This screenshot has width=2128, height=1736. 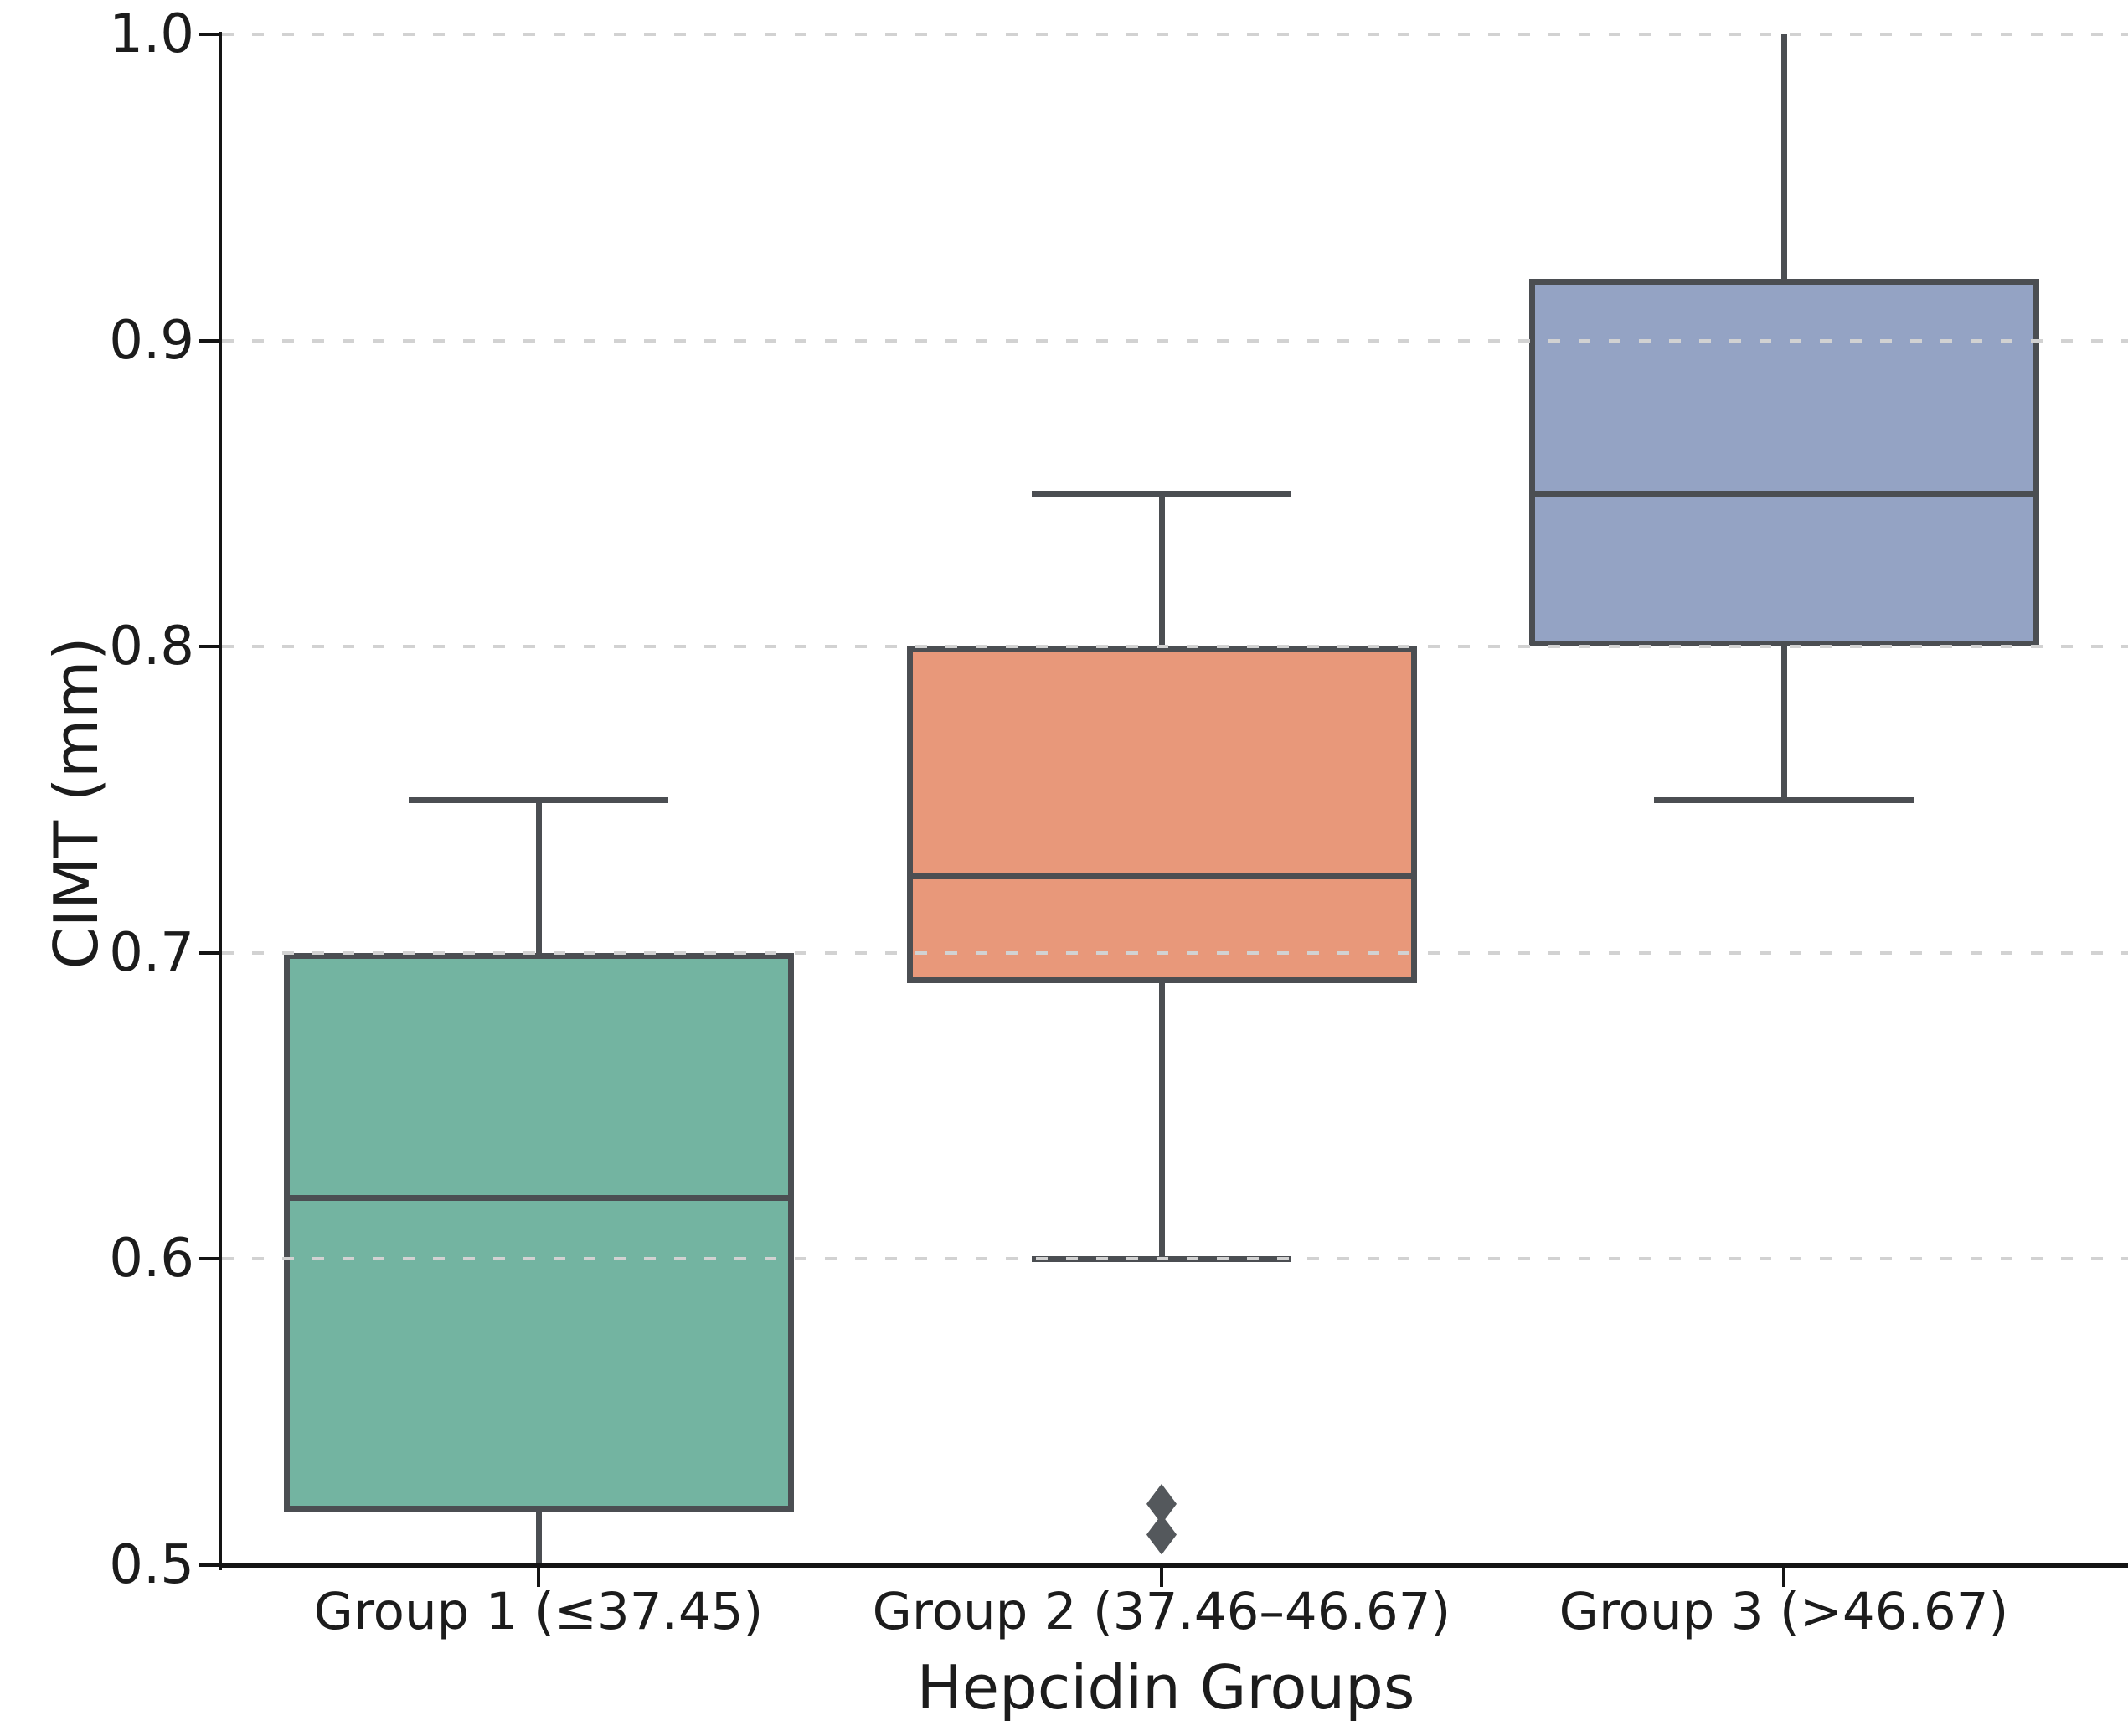 What do you see at coordinates (151, 952) in the screenshot?
I see `y-tick-label: 0.7` at bounding box center [151, 952].